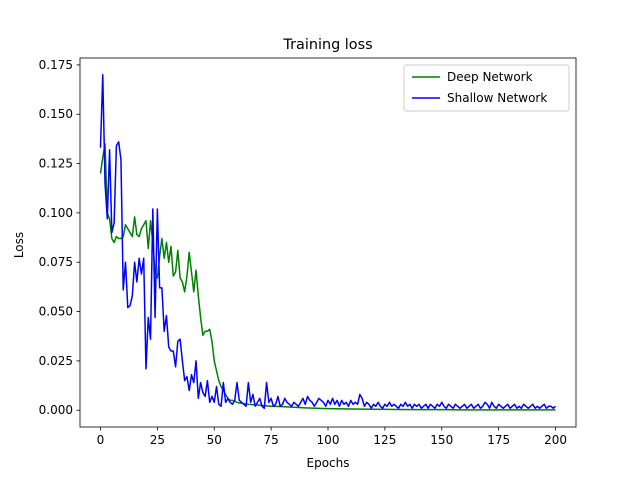 The width and height of the screenshot is (640, 480). Describe the element at coordinates (19, 245) in the screenshot. I see `y-axis-label: Loss` at that location.